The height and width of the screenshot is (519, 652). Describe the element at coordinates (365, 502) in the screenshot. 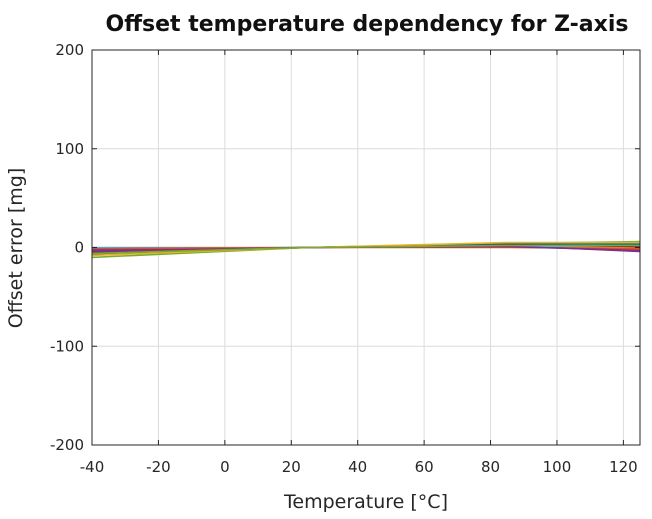

I see `x-axis-label: Temperature [°C]` at that location.